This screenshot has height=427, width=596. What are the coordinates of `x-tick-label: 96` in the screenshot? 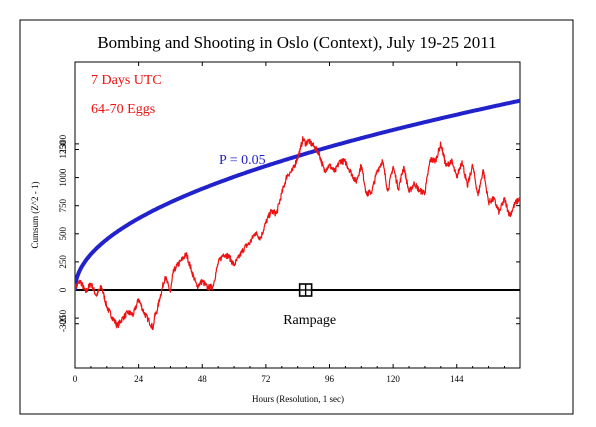 It's located at (330, 379).